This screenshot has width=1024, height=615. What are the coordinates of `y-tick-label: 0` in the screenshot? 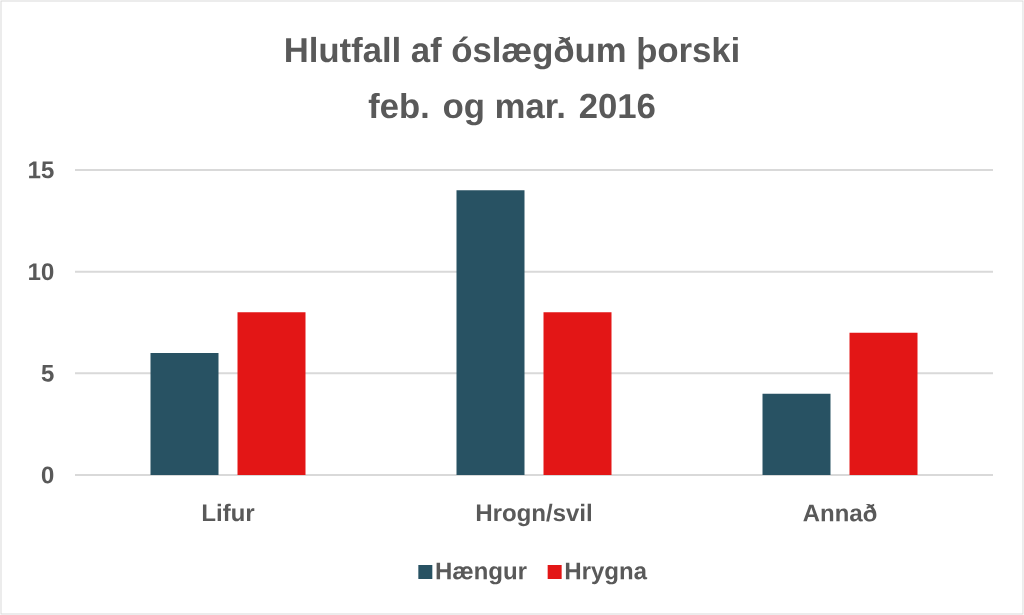 It's located at (47, 475).